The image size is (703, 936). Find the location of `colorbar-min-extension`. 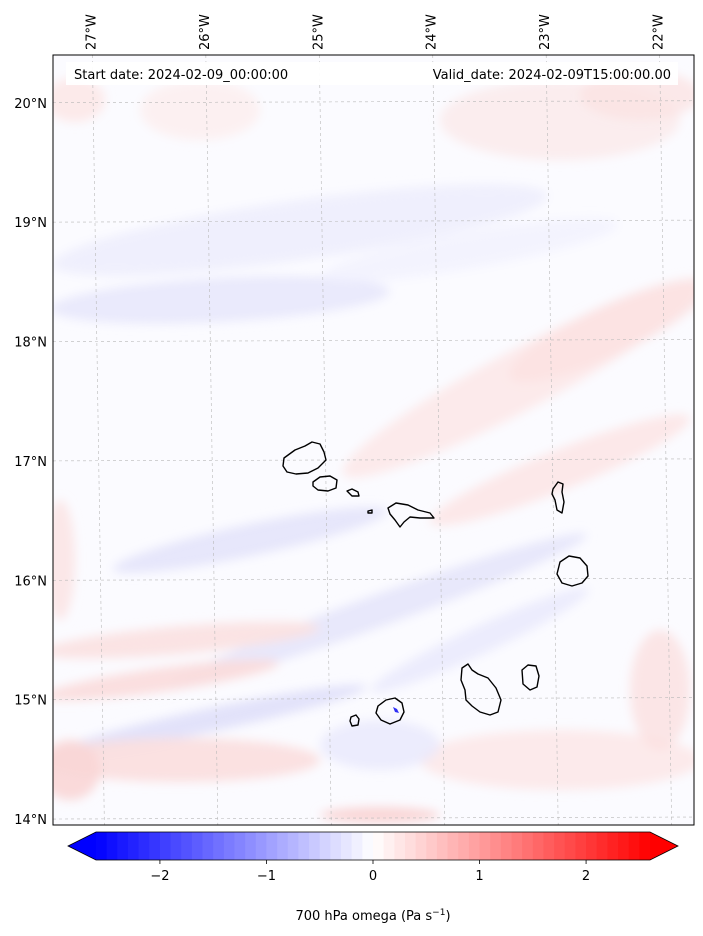

colorbar-min-extension is located at coordinates (82, 846).